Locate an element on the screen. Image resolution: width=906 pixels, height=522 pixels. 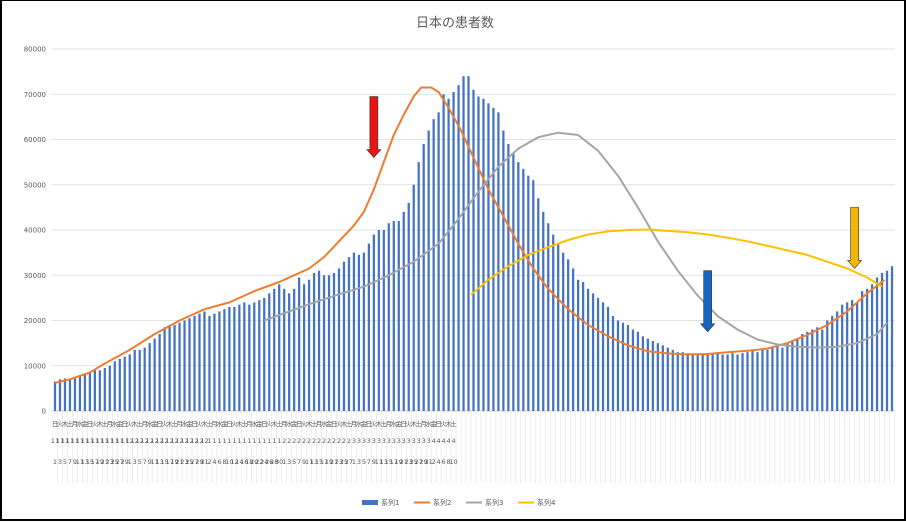
y-tick-label: 40000 is located at coordinates (35, 231).